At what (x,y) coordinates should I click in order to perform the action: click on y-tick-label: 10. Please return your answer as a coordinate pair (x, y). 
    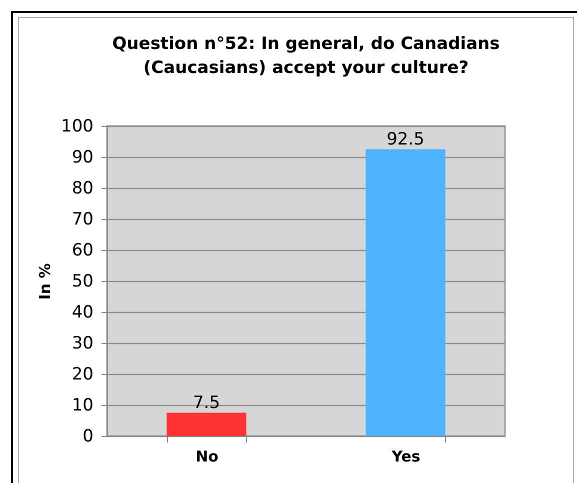
    Looking at the image, I should click on (83, 406).